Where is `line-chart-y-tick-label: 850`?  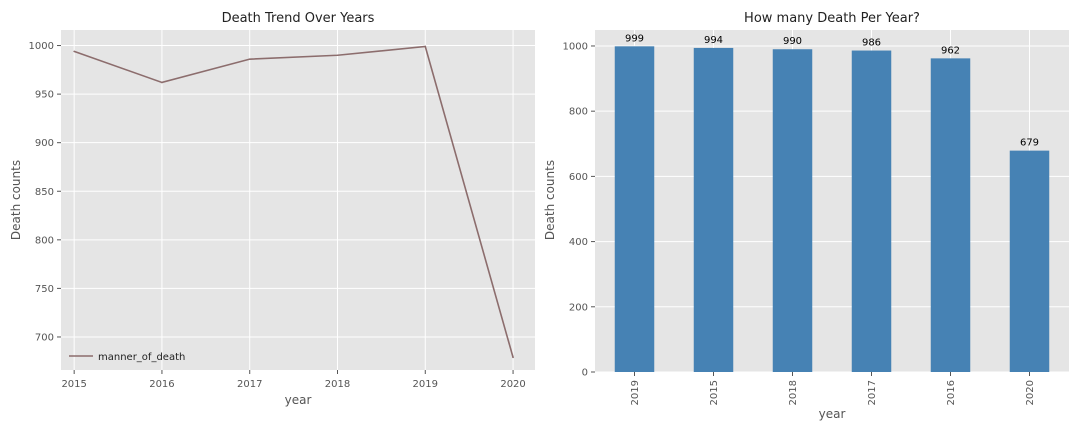 line-chart-y-tick-label: 850 is located at coordinates (44, 192).